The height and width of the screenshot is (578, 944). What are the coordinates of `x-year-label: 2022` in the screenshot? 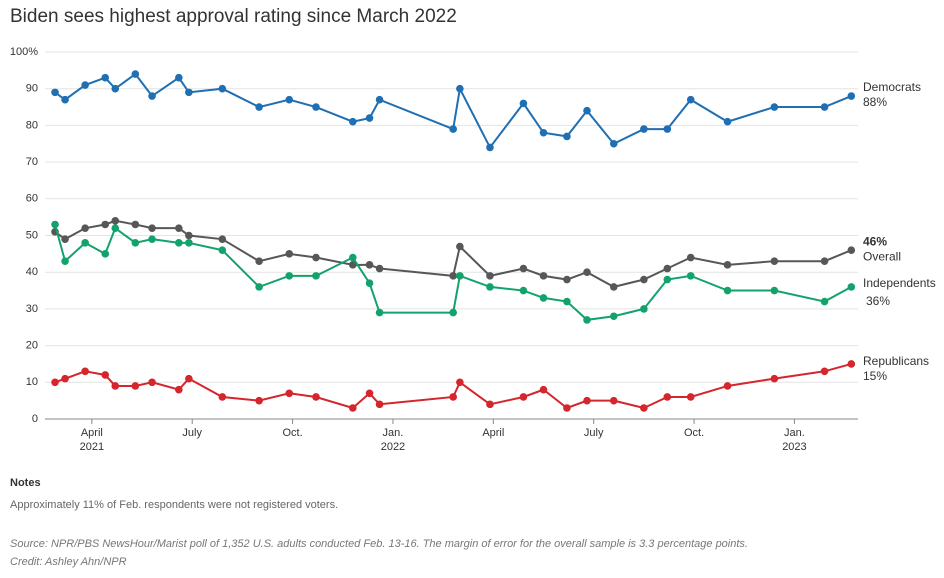 It's located at (393, 447).